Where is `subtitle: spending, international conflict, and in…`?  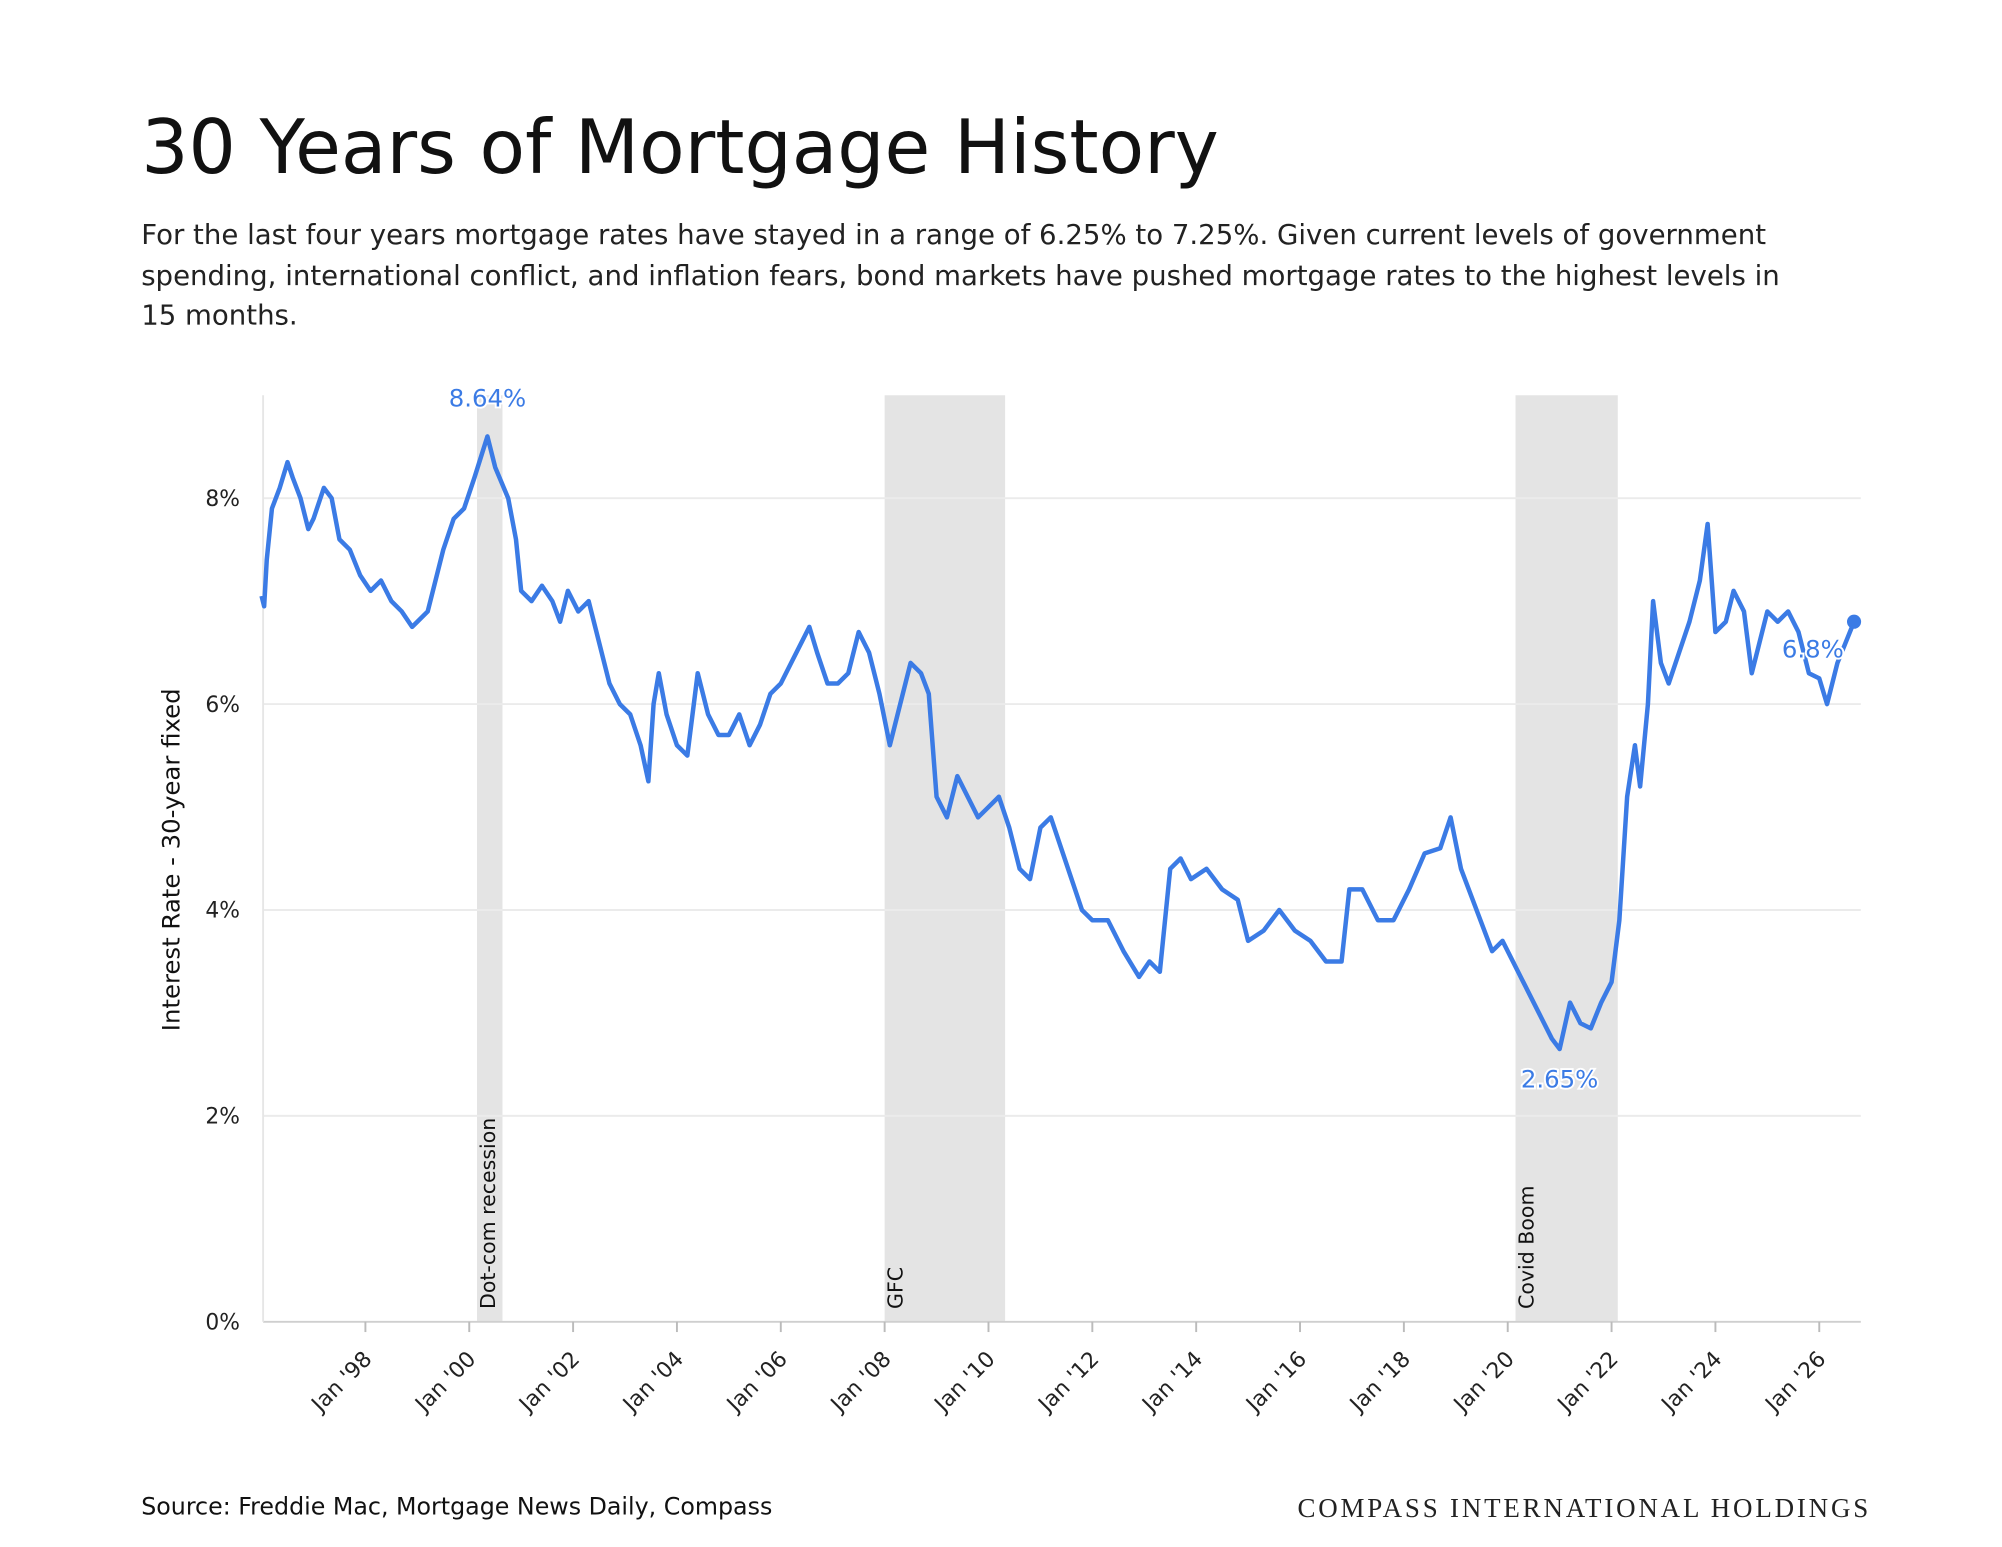 subtitle: spending, international conflict, and in… is located at coordinates (960, 275).